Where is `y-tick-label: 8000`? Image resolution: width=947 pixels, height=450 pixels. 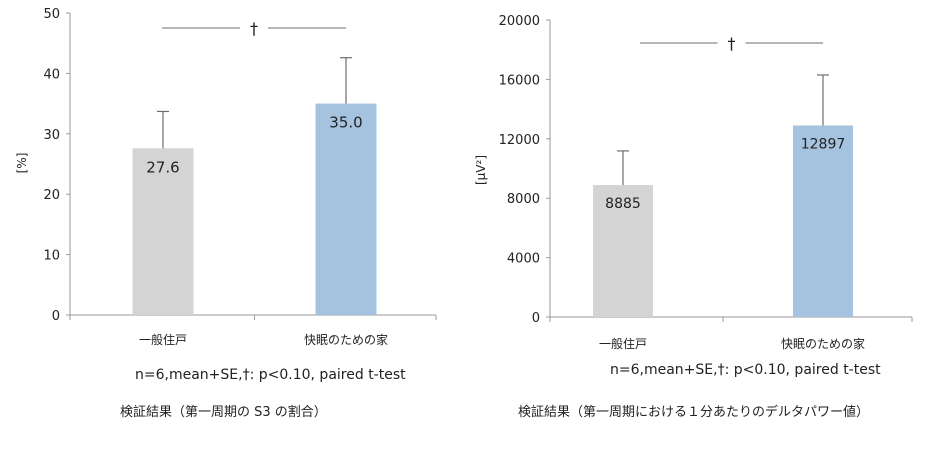
y-tick-label: 8000 is located at coordinates (523, 199).